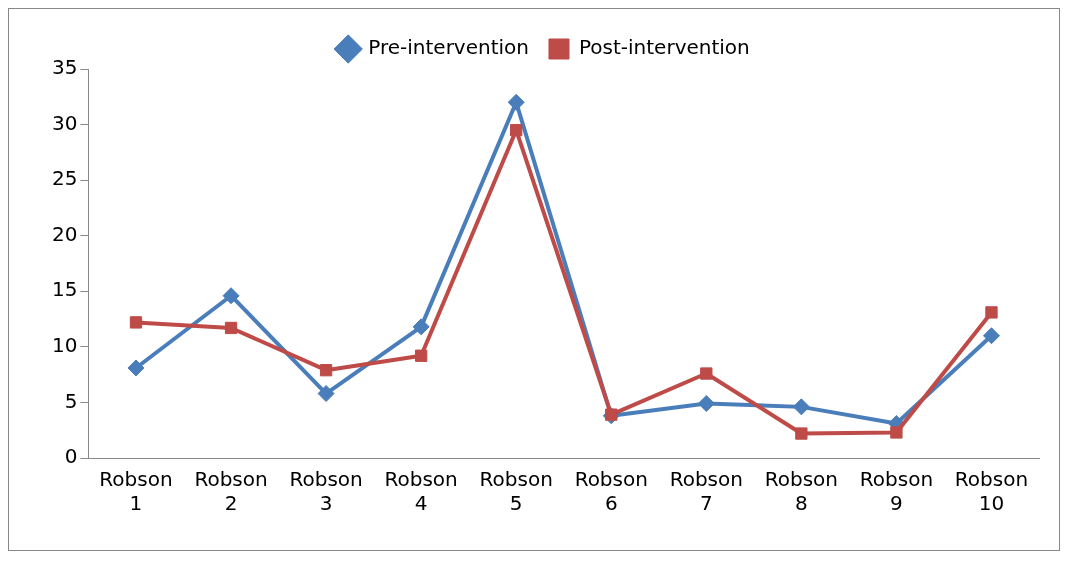  What do you see at coordinates (516, 491) in the screenshot?
I see `x-tick-label: Robson 5` at bounding box center [516, 491].